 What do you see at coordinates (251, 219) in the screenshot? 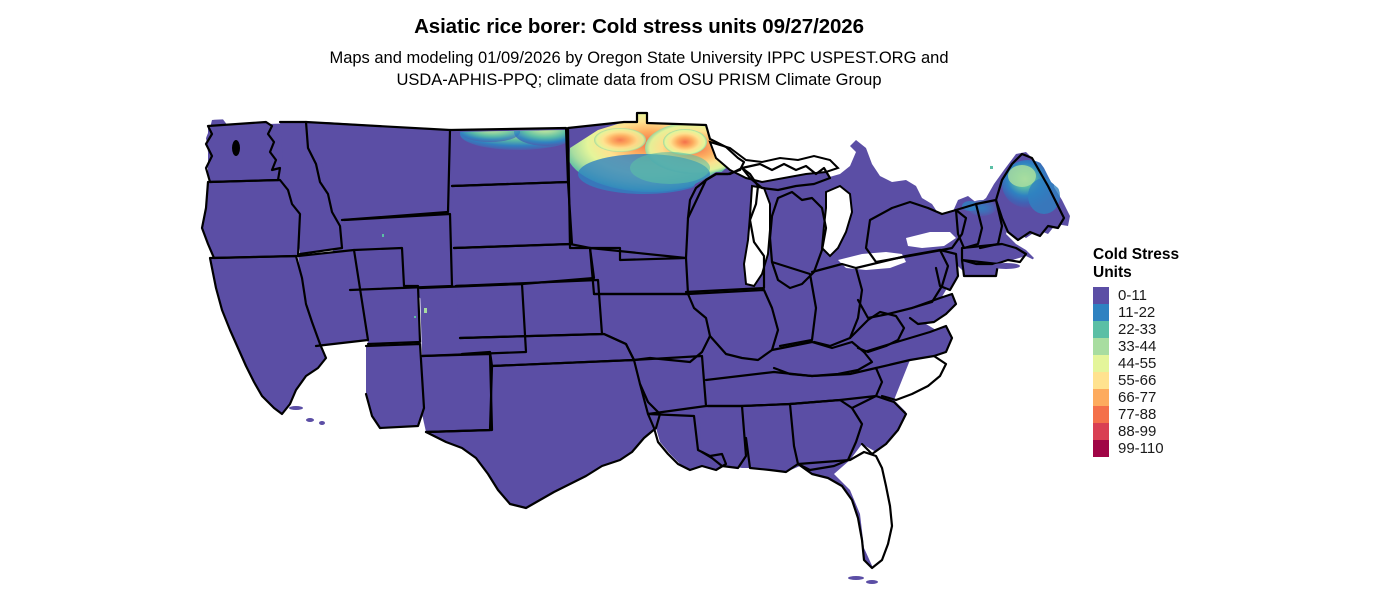
I see `state-or-fill` at bounding box center [251, 219].